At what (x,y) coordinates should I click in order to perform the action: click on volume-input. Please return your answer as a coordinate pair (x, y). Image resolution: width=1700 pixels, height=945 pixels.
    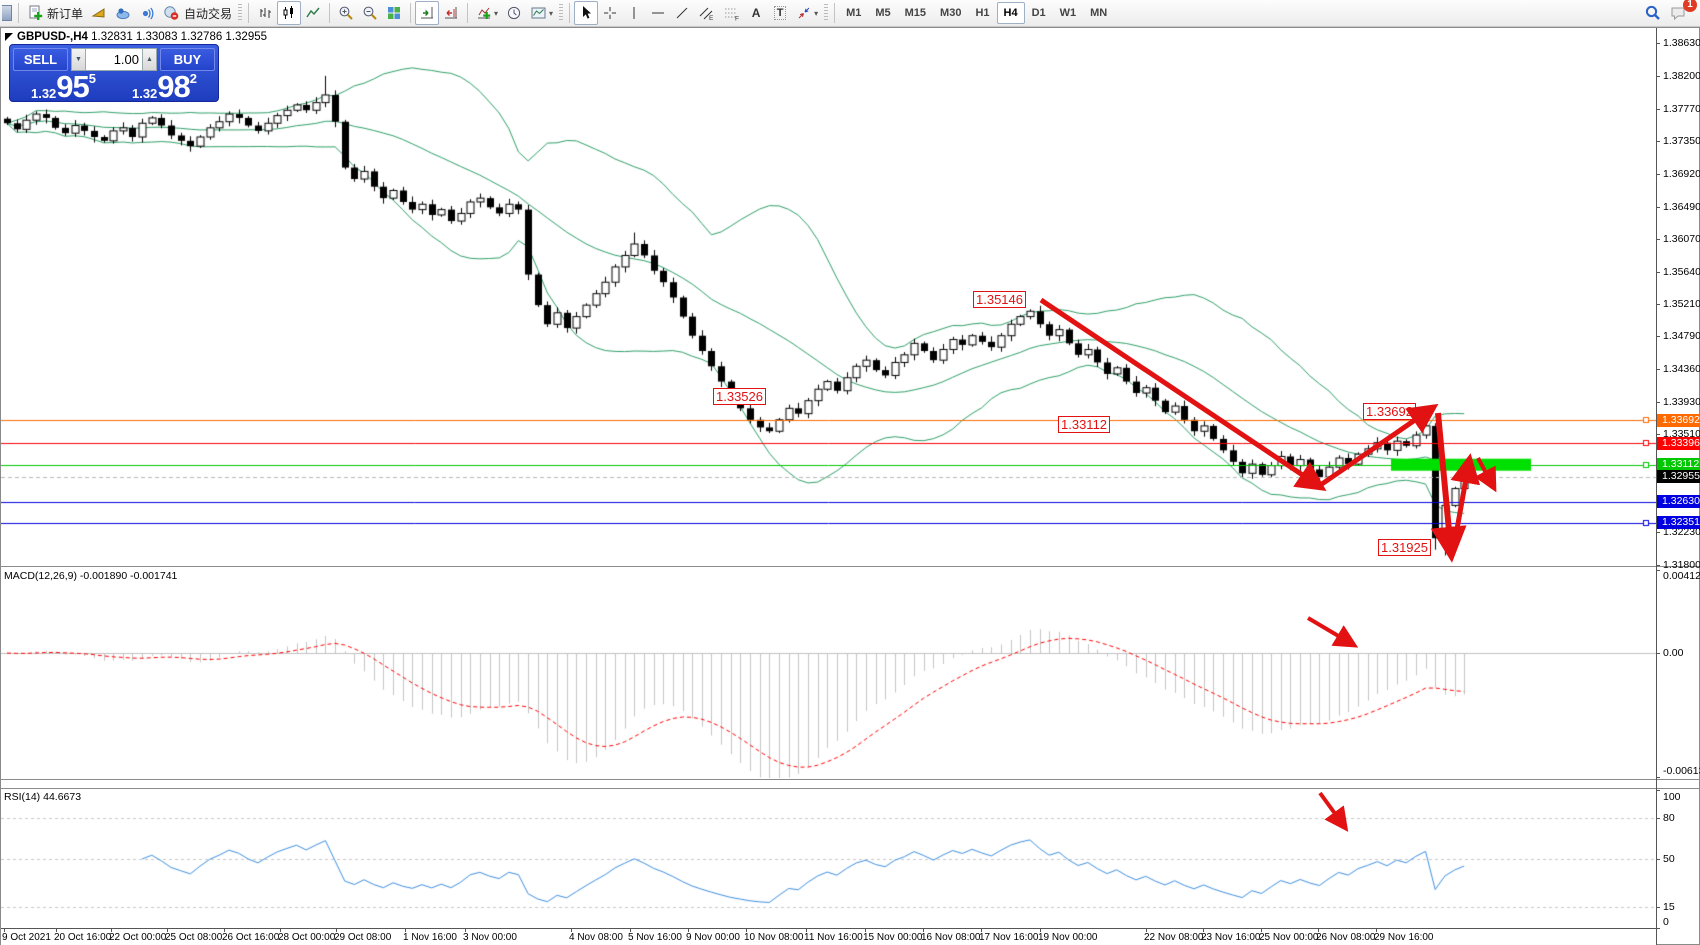
    Looking at the image, I should click on (114, 59).